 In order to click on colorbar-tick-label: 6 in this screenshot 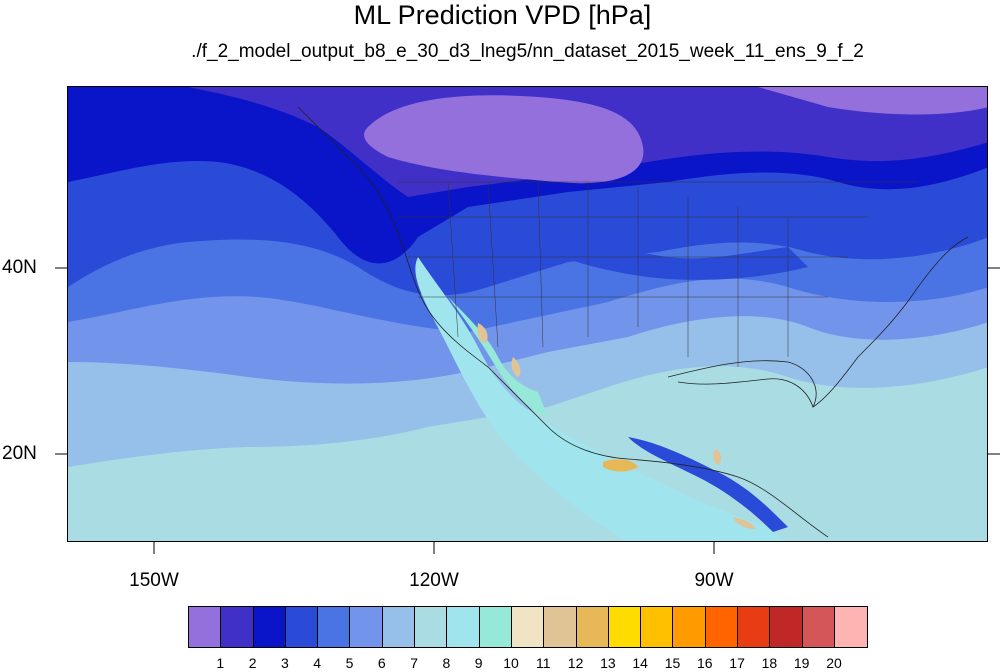, I will do `click(381, 663)`.